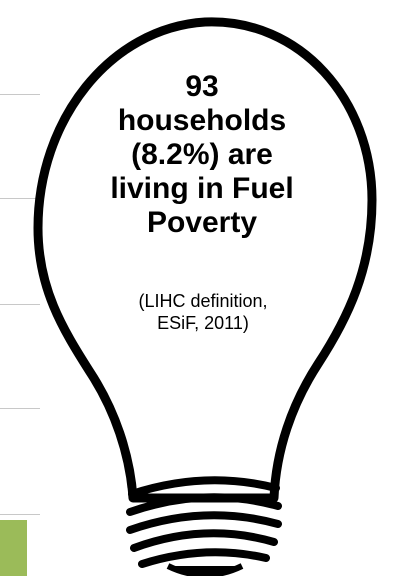 This screenshot has height=576, width=398. I want to click on headline-line: living in Fuel, so click(202, 188).